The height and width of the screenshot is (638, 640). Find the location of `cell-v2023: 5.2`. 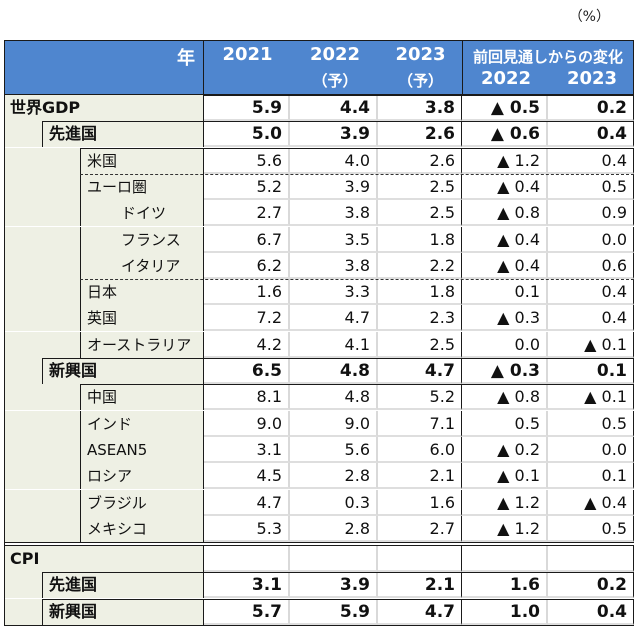

cell-v2023: 5.2 is located at coordinates (420, 397).